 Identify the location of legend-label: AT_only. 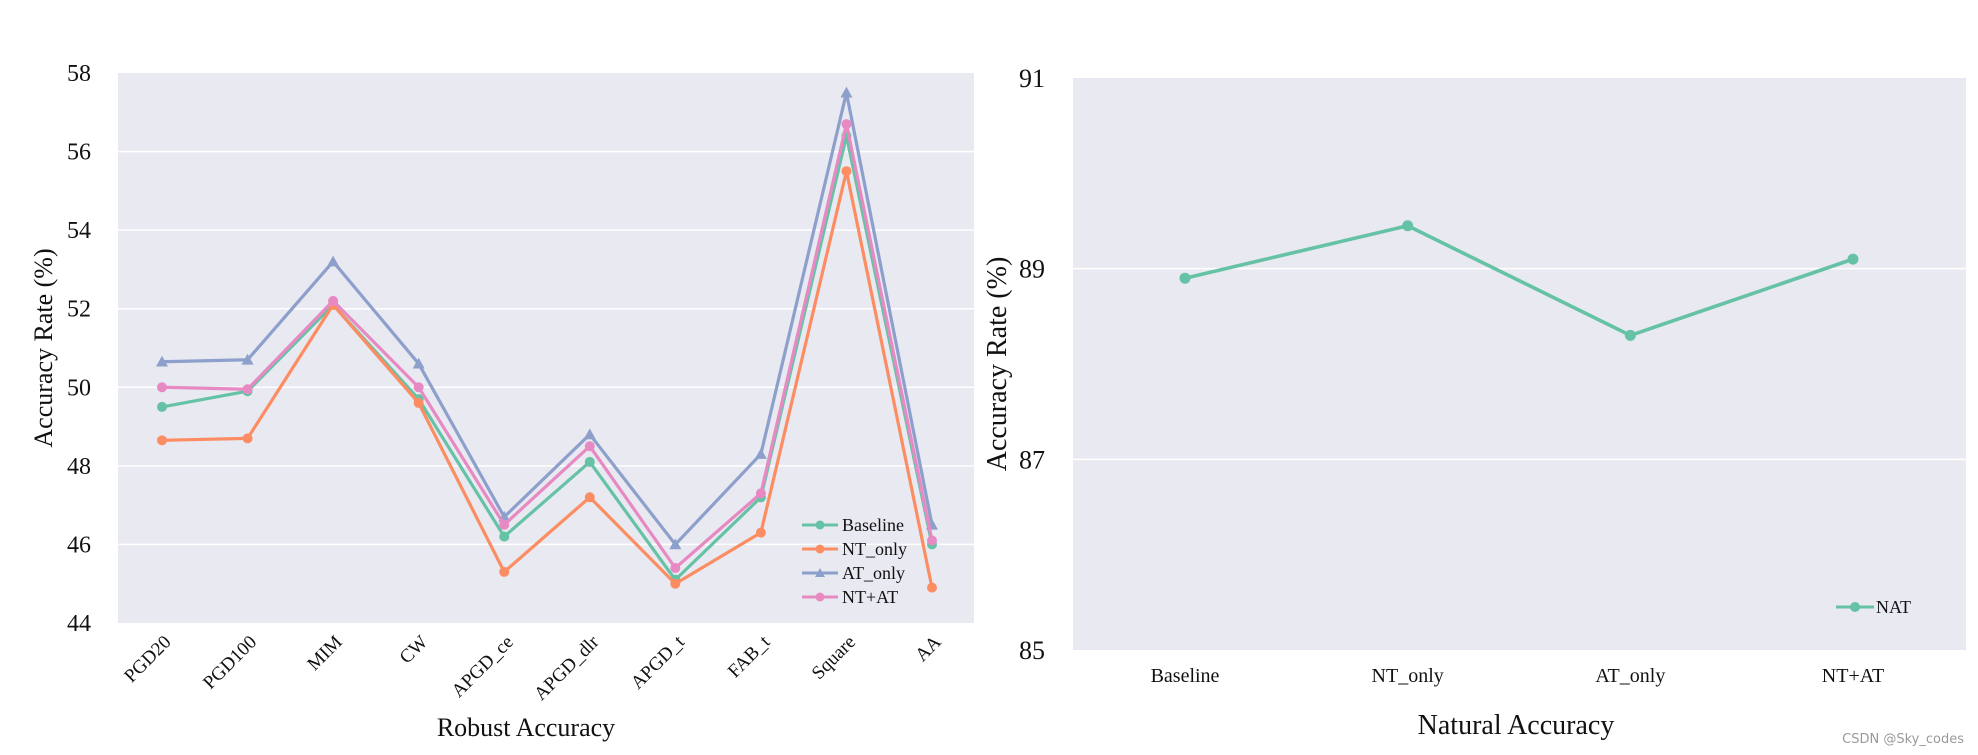
(873, 573).